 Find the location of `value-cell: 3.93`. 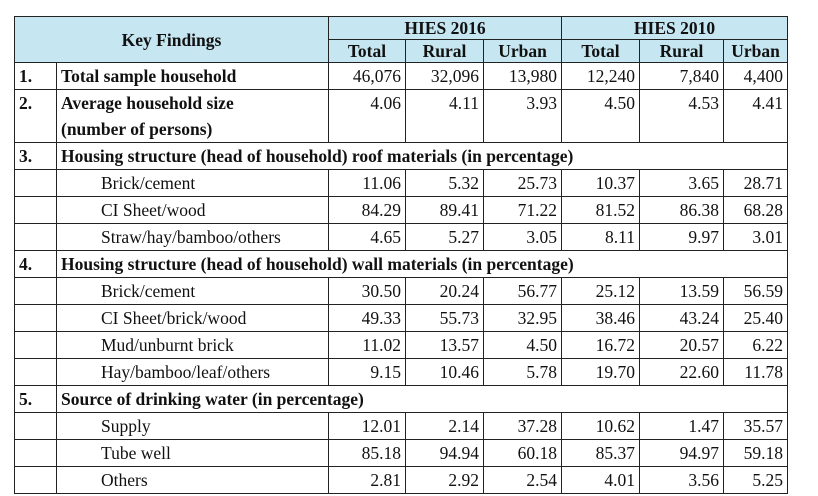

value-cell: 3.93 is located at coordinates (522, 116).